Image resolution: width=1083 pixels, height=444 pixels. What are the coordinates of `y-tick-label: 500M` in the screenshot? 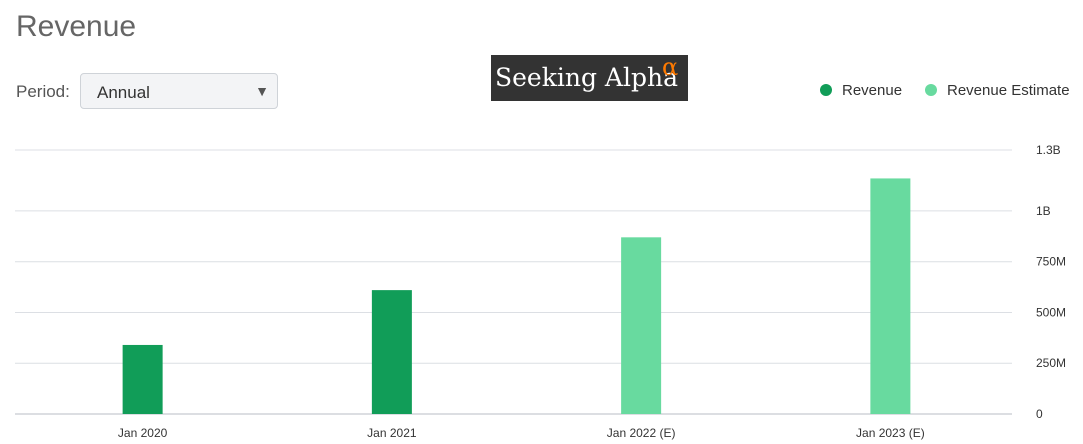 It's located at (1051, 312).